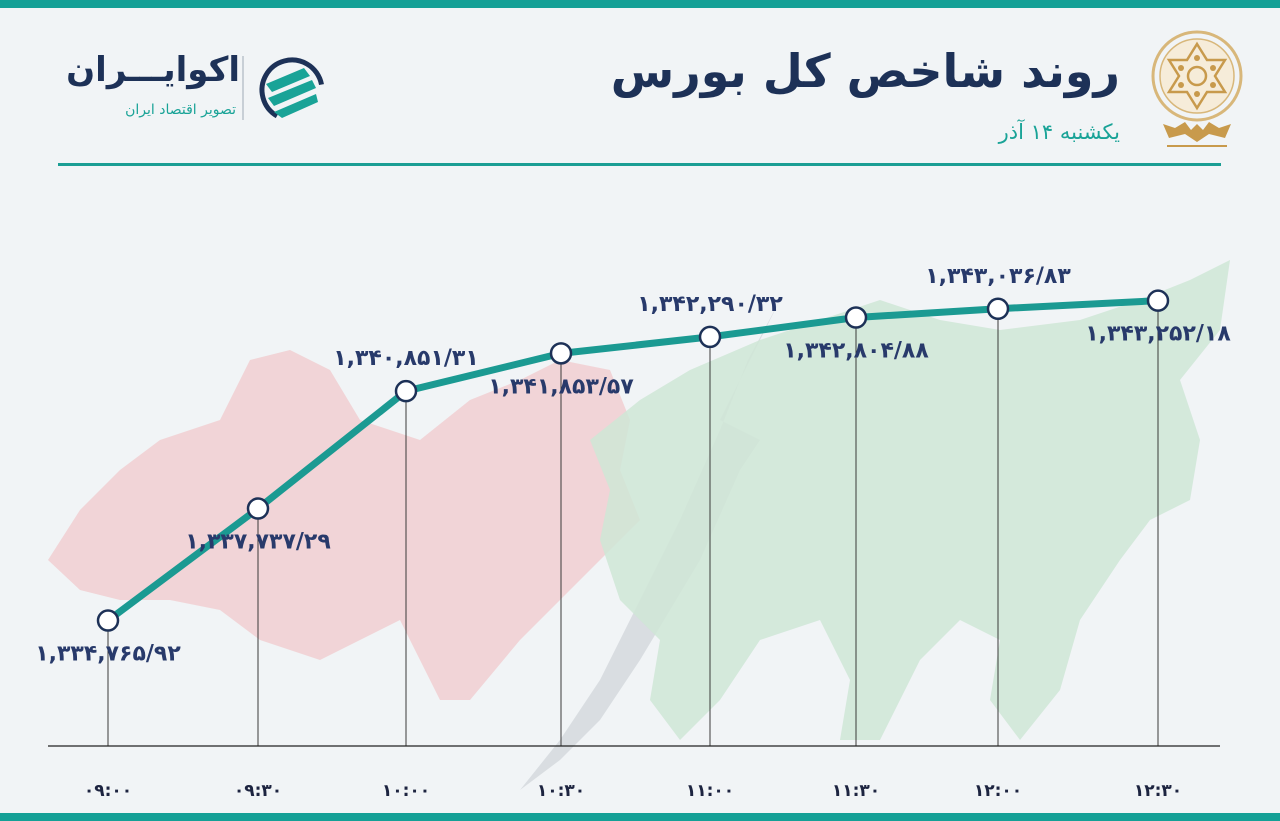  Describe the element at coordinates (1158, 334) in the screenshot. I see `data-label: ۱,۳۴۳,۲۵۲/۱۸` at that location.